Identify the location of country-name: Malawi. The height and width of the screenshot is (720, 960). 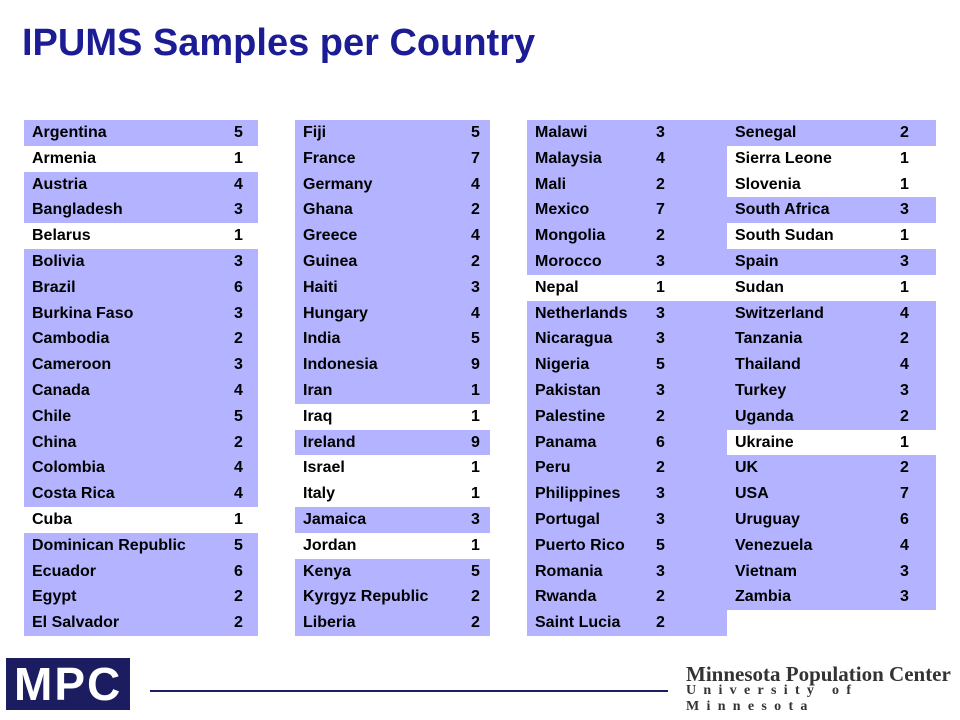
(561, 132).